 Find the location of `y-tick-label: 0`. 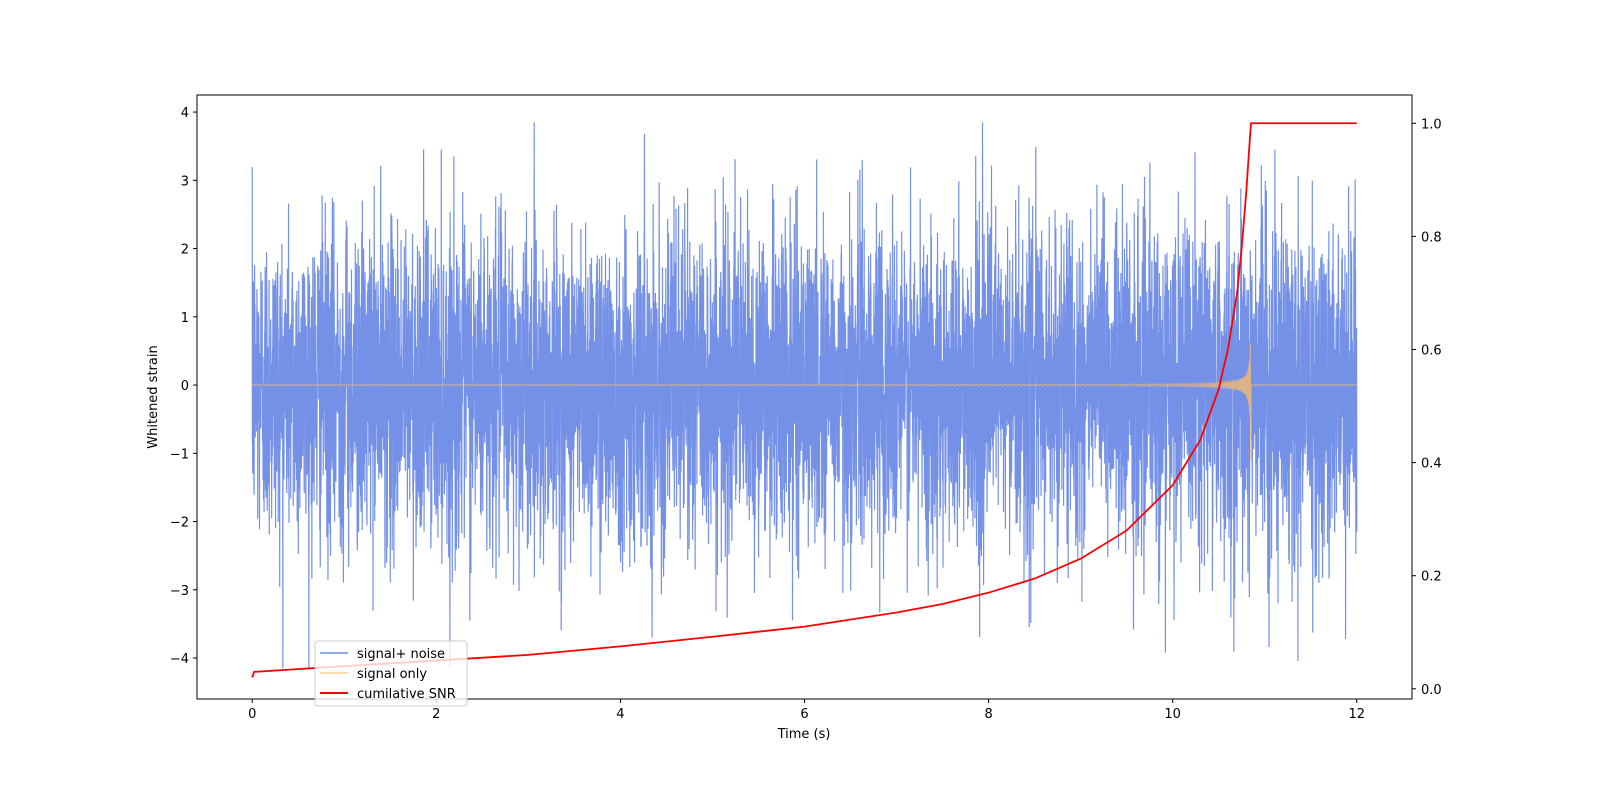

y-tick-label: 0 is located at coordinates (185, 386).